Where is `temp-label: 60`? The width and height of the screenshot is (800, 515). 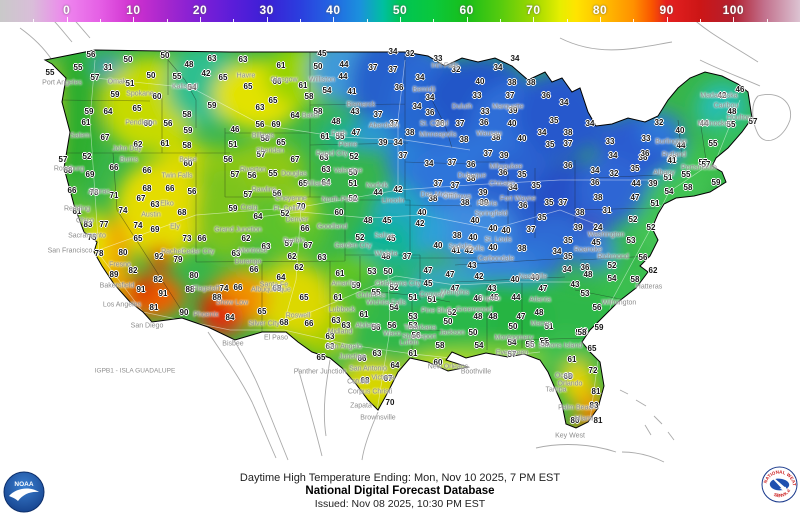 temp-label: 60 is located at coordinates (188, 163).